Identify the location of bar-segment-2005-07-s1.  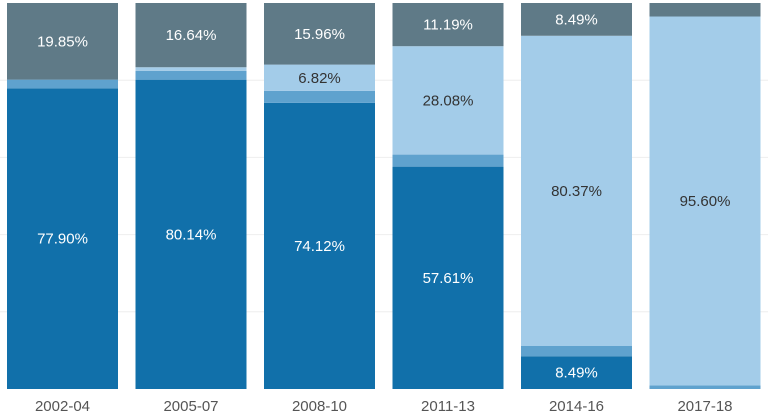
(191, 234).